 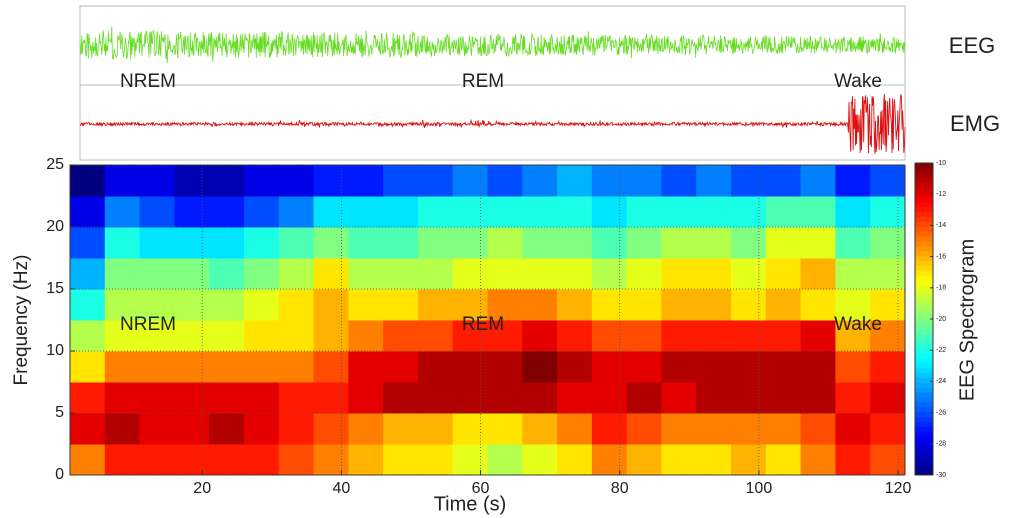 What do you see at coordinates (898, 488) in the screenshot?
I see `x-tick-label: 120` at bounding box center [898, 488].